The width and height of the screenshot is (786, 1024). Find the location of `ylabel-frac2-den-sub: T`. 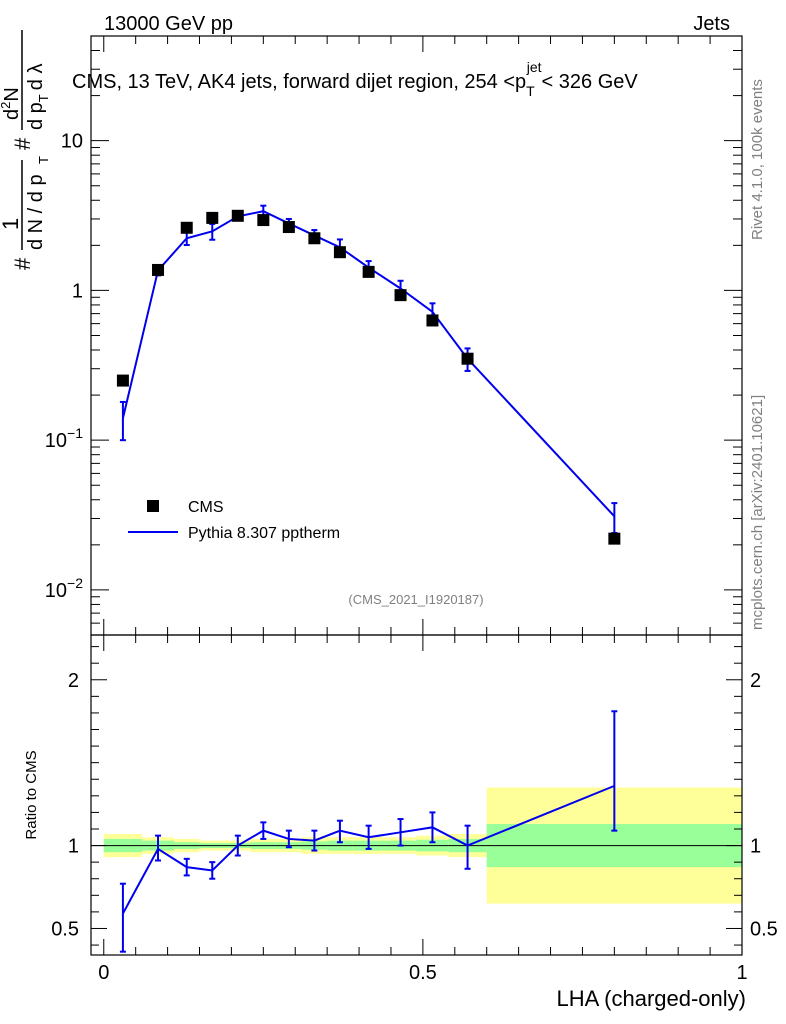

ylabel-frac2-den-sub: T is located at coordinates (43, 98).